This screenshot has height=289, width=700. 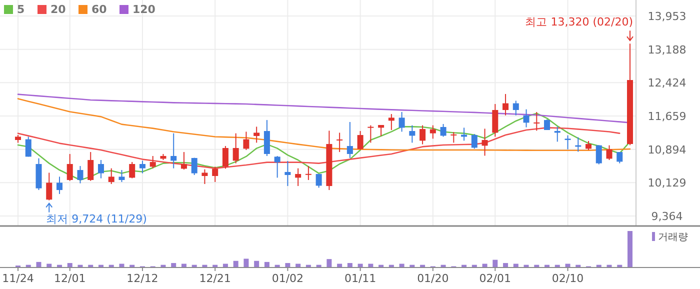 What do you see at coordinates (21, 9) in the screenshot?
I see `legend-label: 5` at bounding box center [21, 9].